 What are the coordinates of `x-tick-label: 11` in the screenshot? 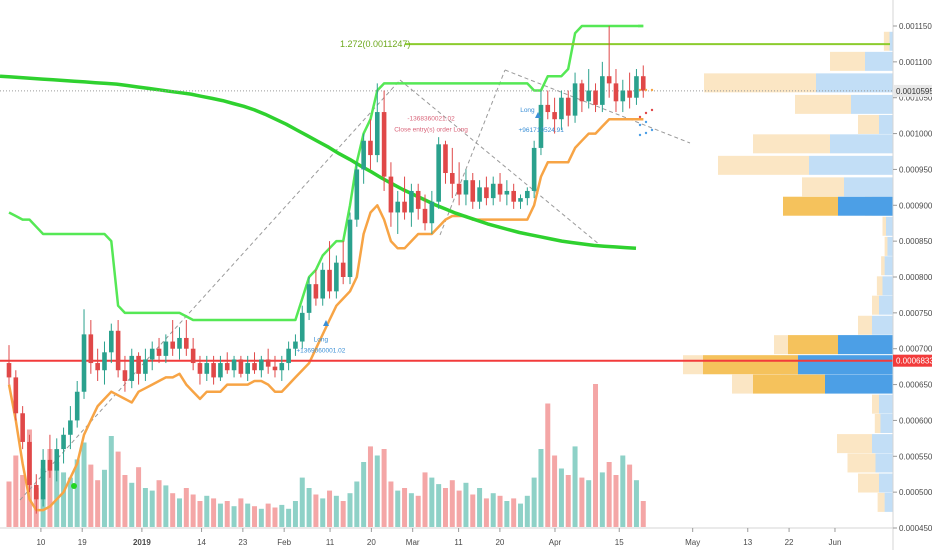 It's located at (458, 542).